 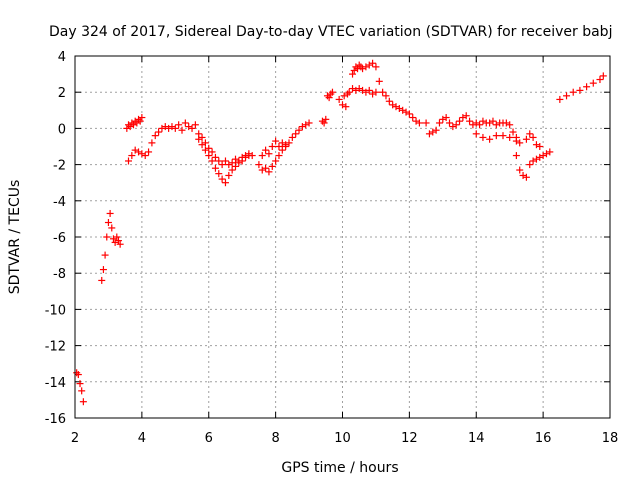 I want to click on x-tick-label: 14, so click(x=476, y=438).